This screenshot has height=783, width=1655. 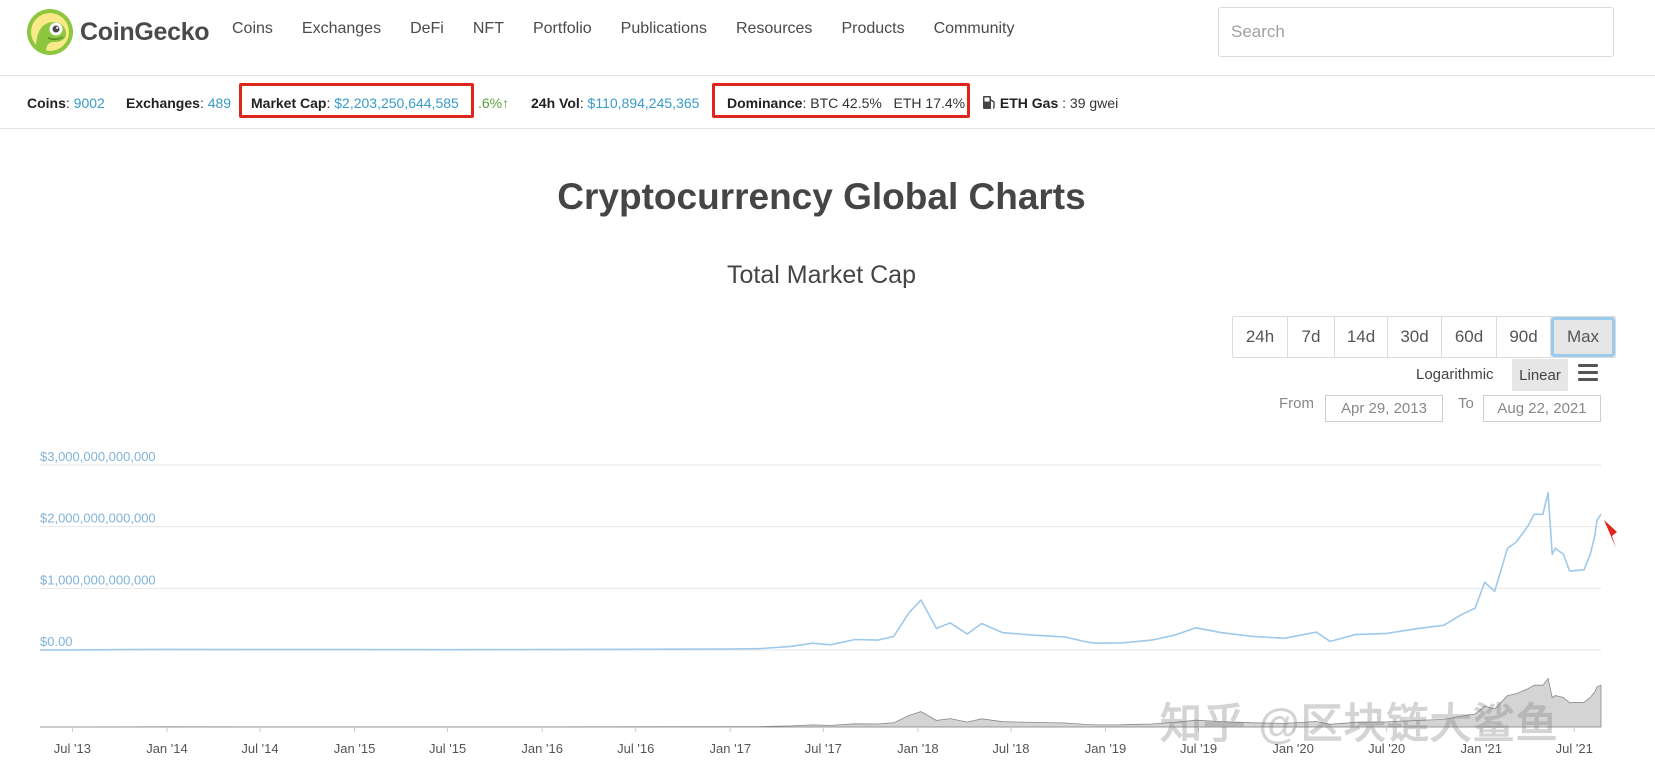 I want to click on stat-dominance-eth: ETH 17.4%, so click(x=929, y=103).